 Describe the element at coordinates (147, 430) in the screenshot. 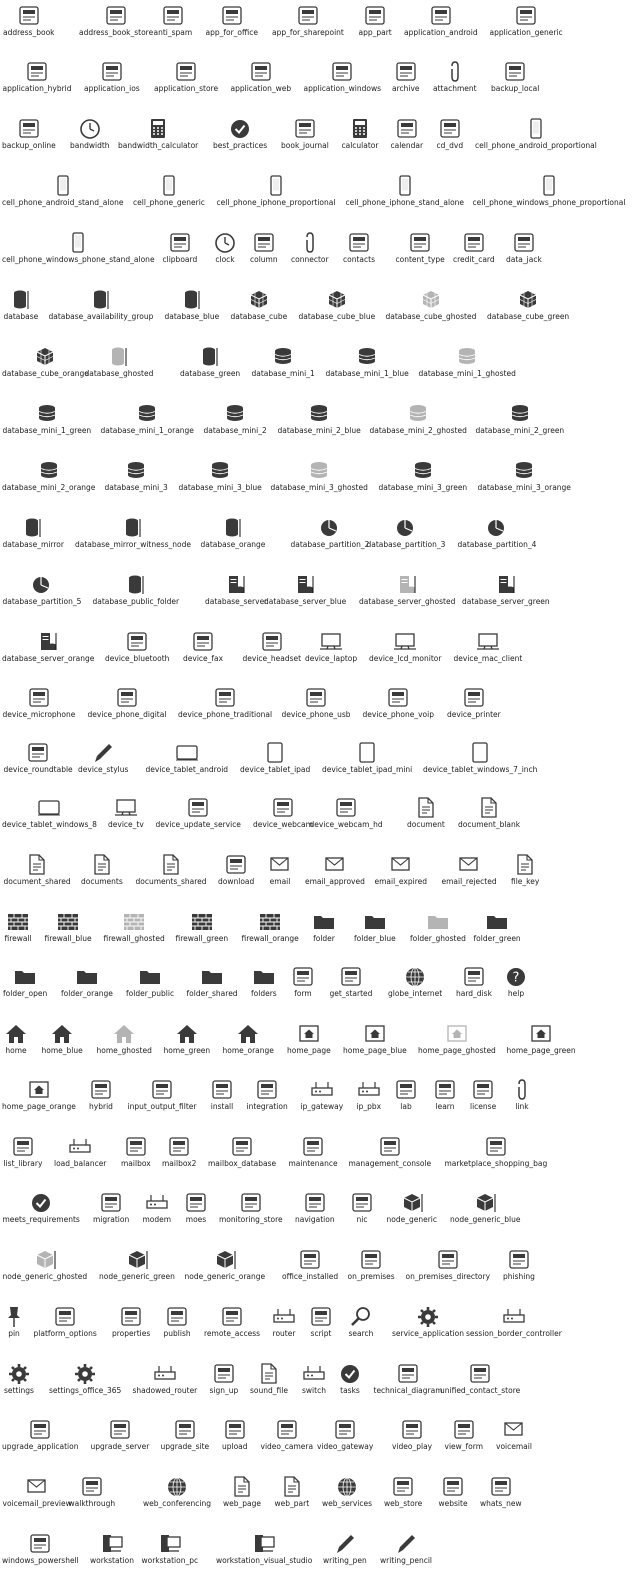

I see `icon-label: database_mini_1_orange` at that location.